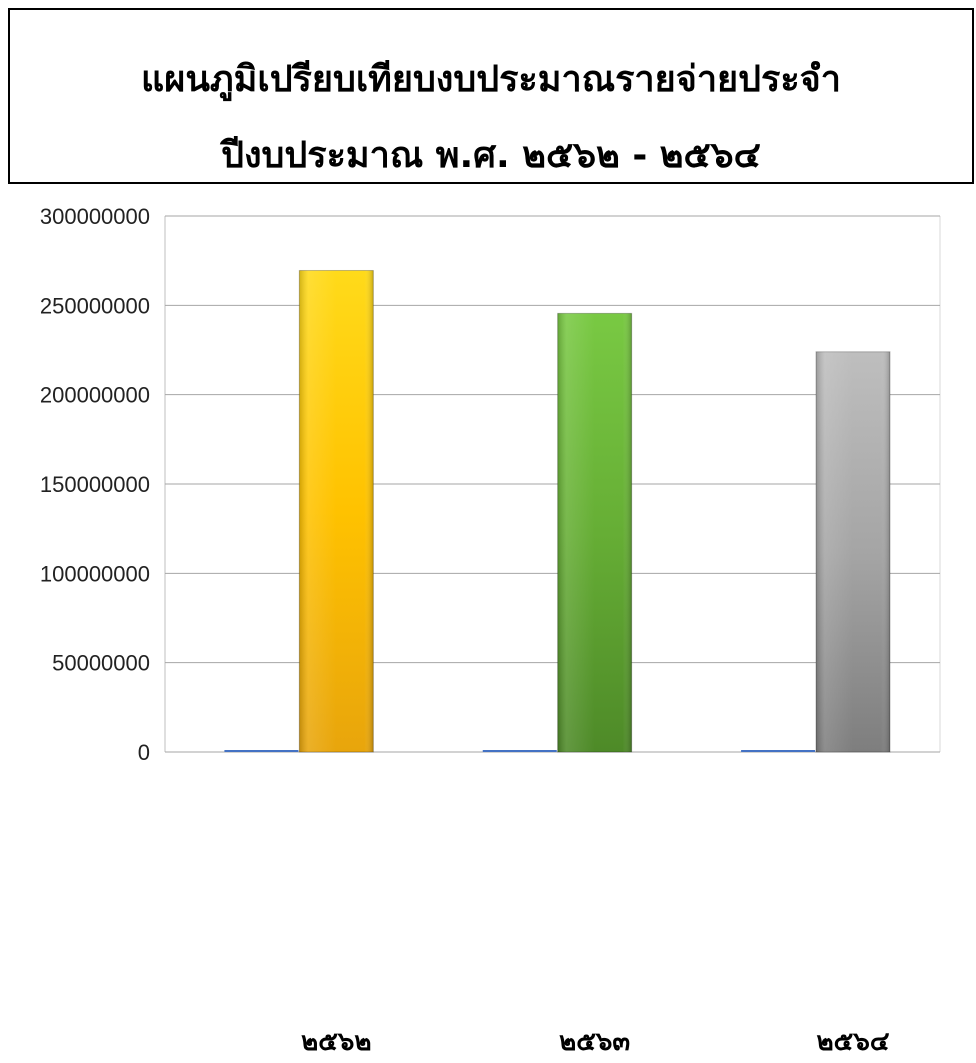  Describe the element at coordinates (95, 573) in the screenshot. I see `y-tick-label: 100000000` at that location.